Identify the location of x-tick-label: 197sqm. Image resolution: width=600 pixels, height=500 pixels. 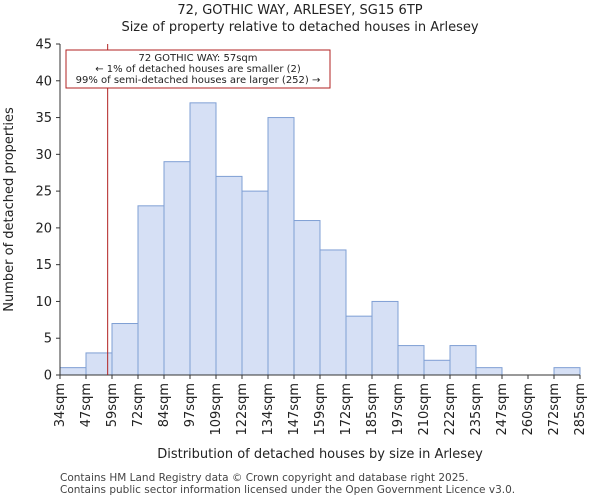
(398, 409).